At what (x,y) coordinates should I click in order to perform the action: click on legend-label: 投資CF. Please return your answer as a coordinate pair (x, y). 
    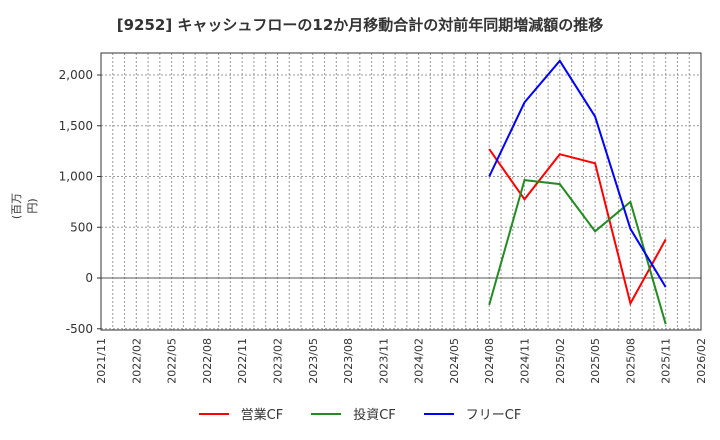
    Looking at the image, I should click on (374, 415).